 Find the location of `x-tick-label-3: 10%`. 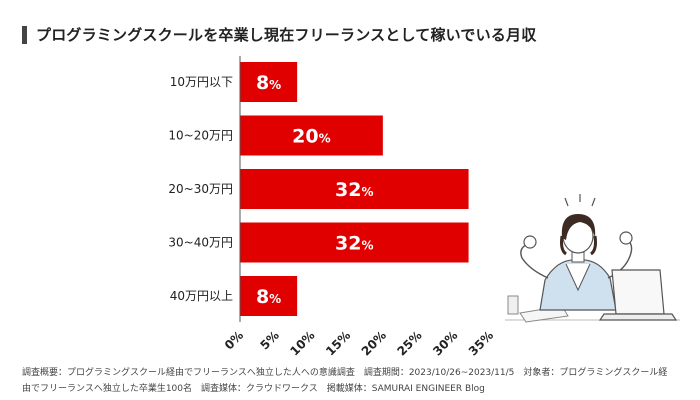

x-tick-label-3: 10% is located at coordinates (302, 343).